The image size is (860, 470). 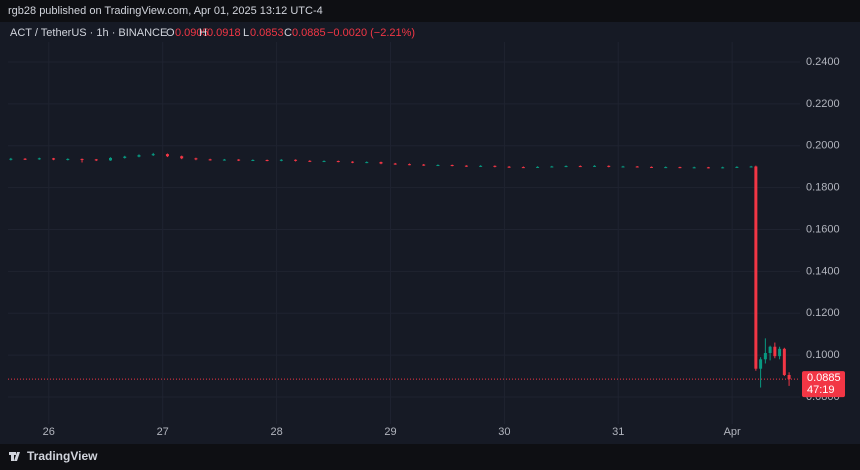 I want to click on y-tick-label: 0.1600, so click(x=823, y=229).